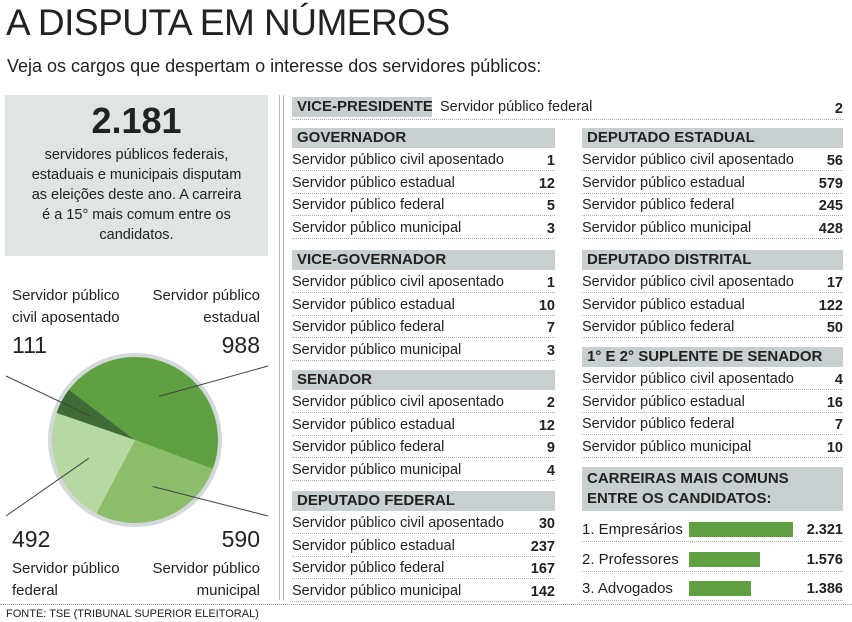 Image resolution: width=852 pixels, height=622 pixels. What do you see at coordinates (228, 22) in the screenshot?
I see `title: A DISPUTA EM NÚMEROS` at bounding box center [228, 22].